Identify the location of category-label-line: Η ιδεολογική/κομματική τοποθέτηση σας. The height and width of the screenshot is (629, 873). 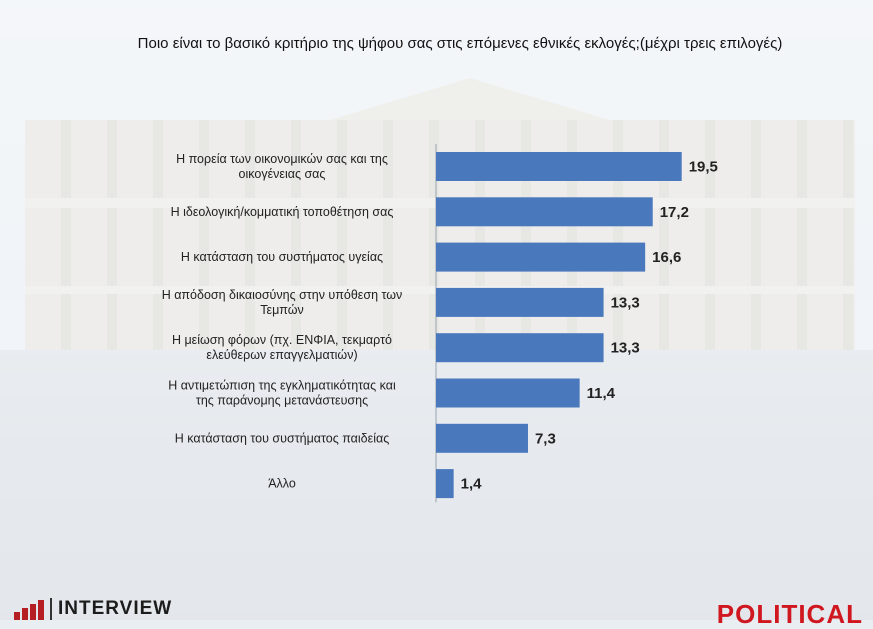
(282, 212).